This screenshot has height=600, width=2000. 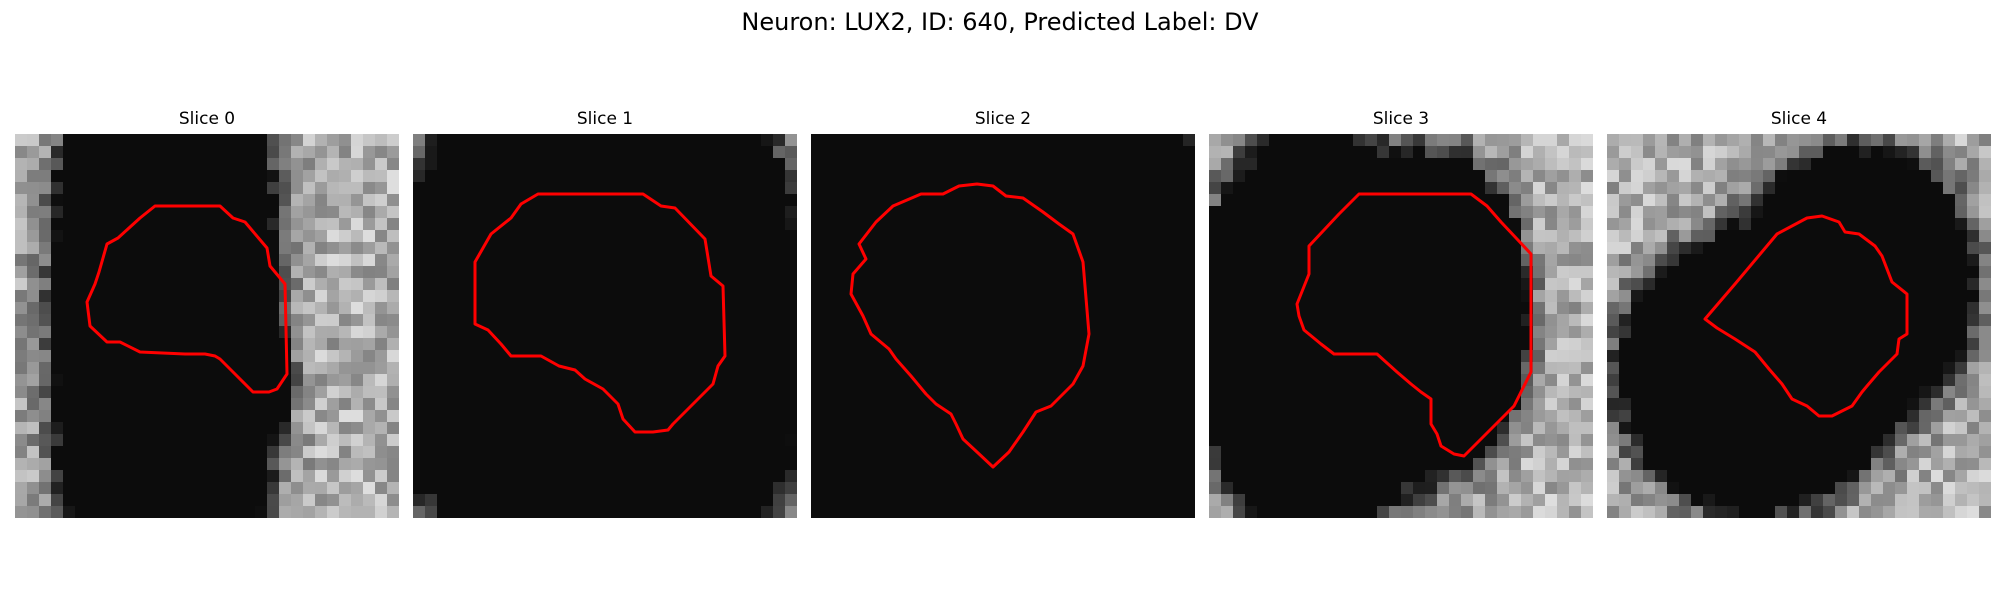 What do you see at coordinates (1799, 119) in the screenshot?
I see `slice-title-4: Slice 4` at bounding box center [1799, 119].